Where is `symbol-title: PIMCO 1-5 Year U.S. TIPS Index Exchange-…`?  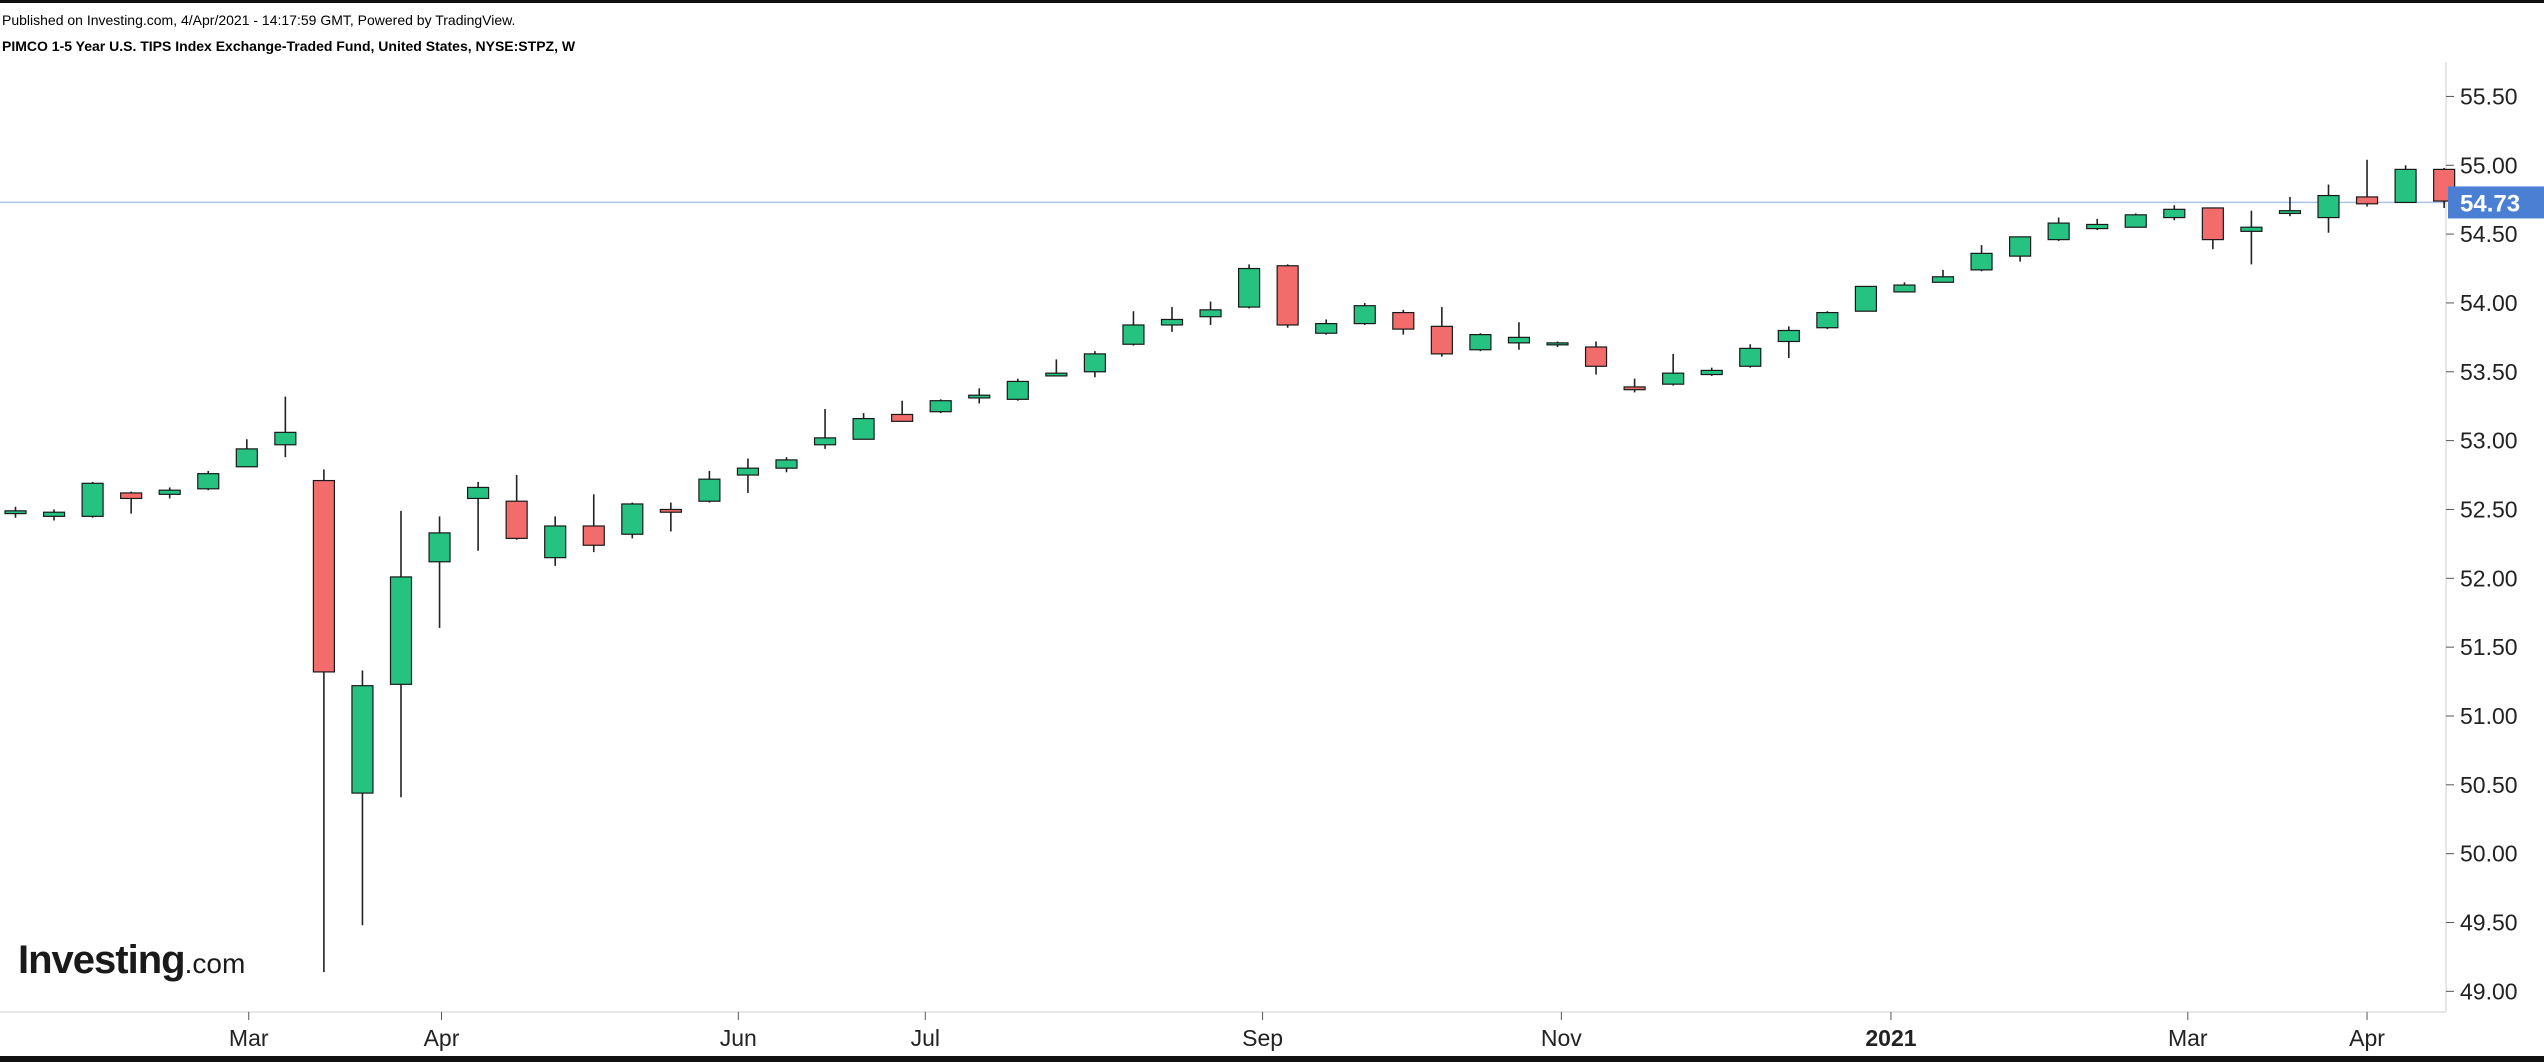
symbol-title: PIMCO 1-5 Year U.S. TIPS Index Exchange-… is located at coordinates (289, 46).